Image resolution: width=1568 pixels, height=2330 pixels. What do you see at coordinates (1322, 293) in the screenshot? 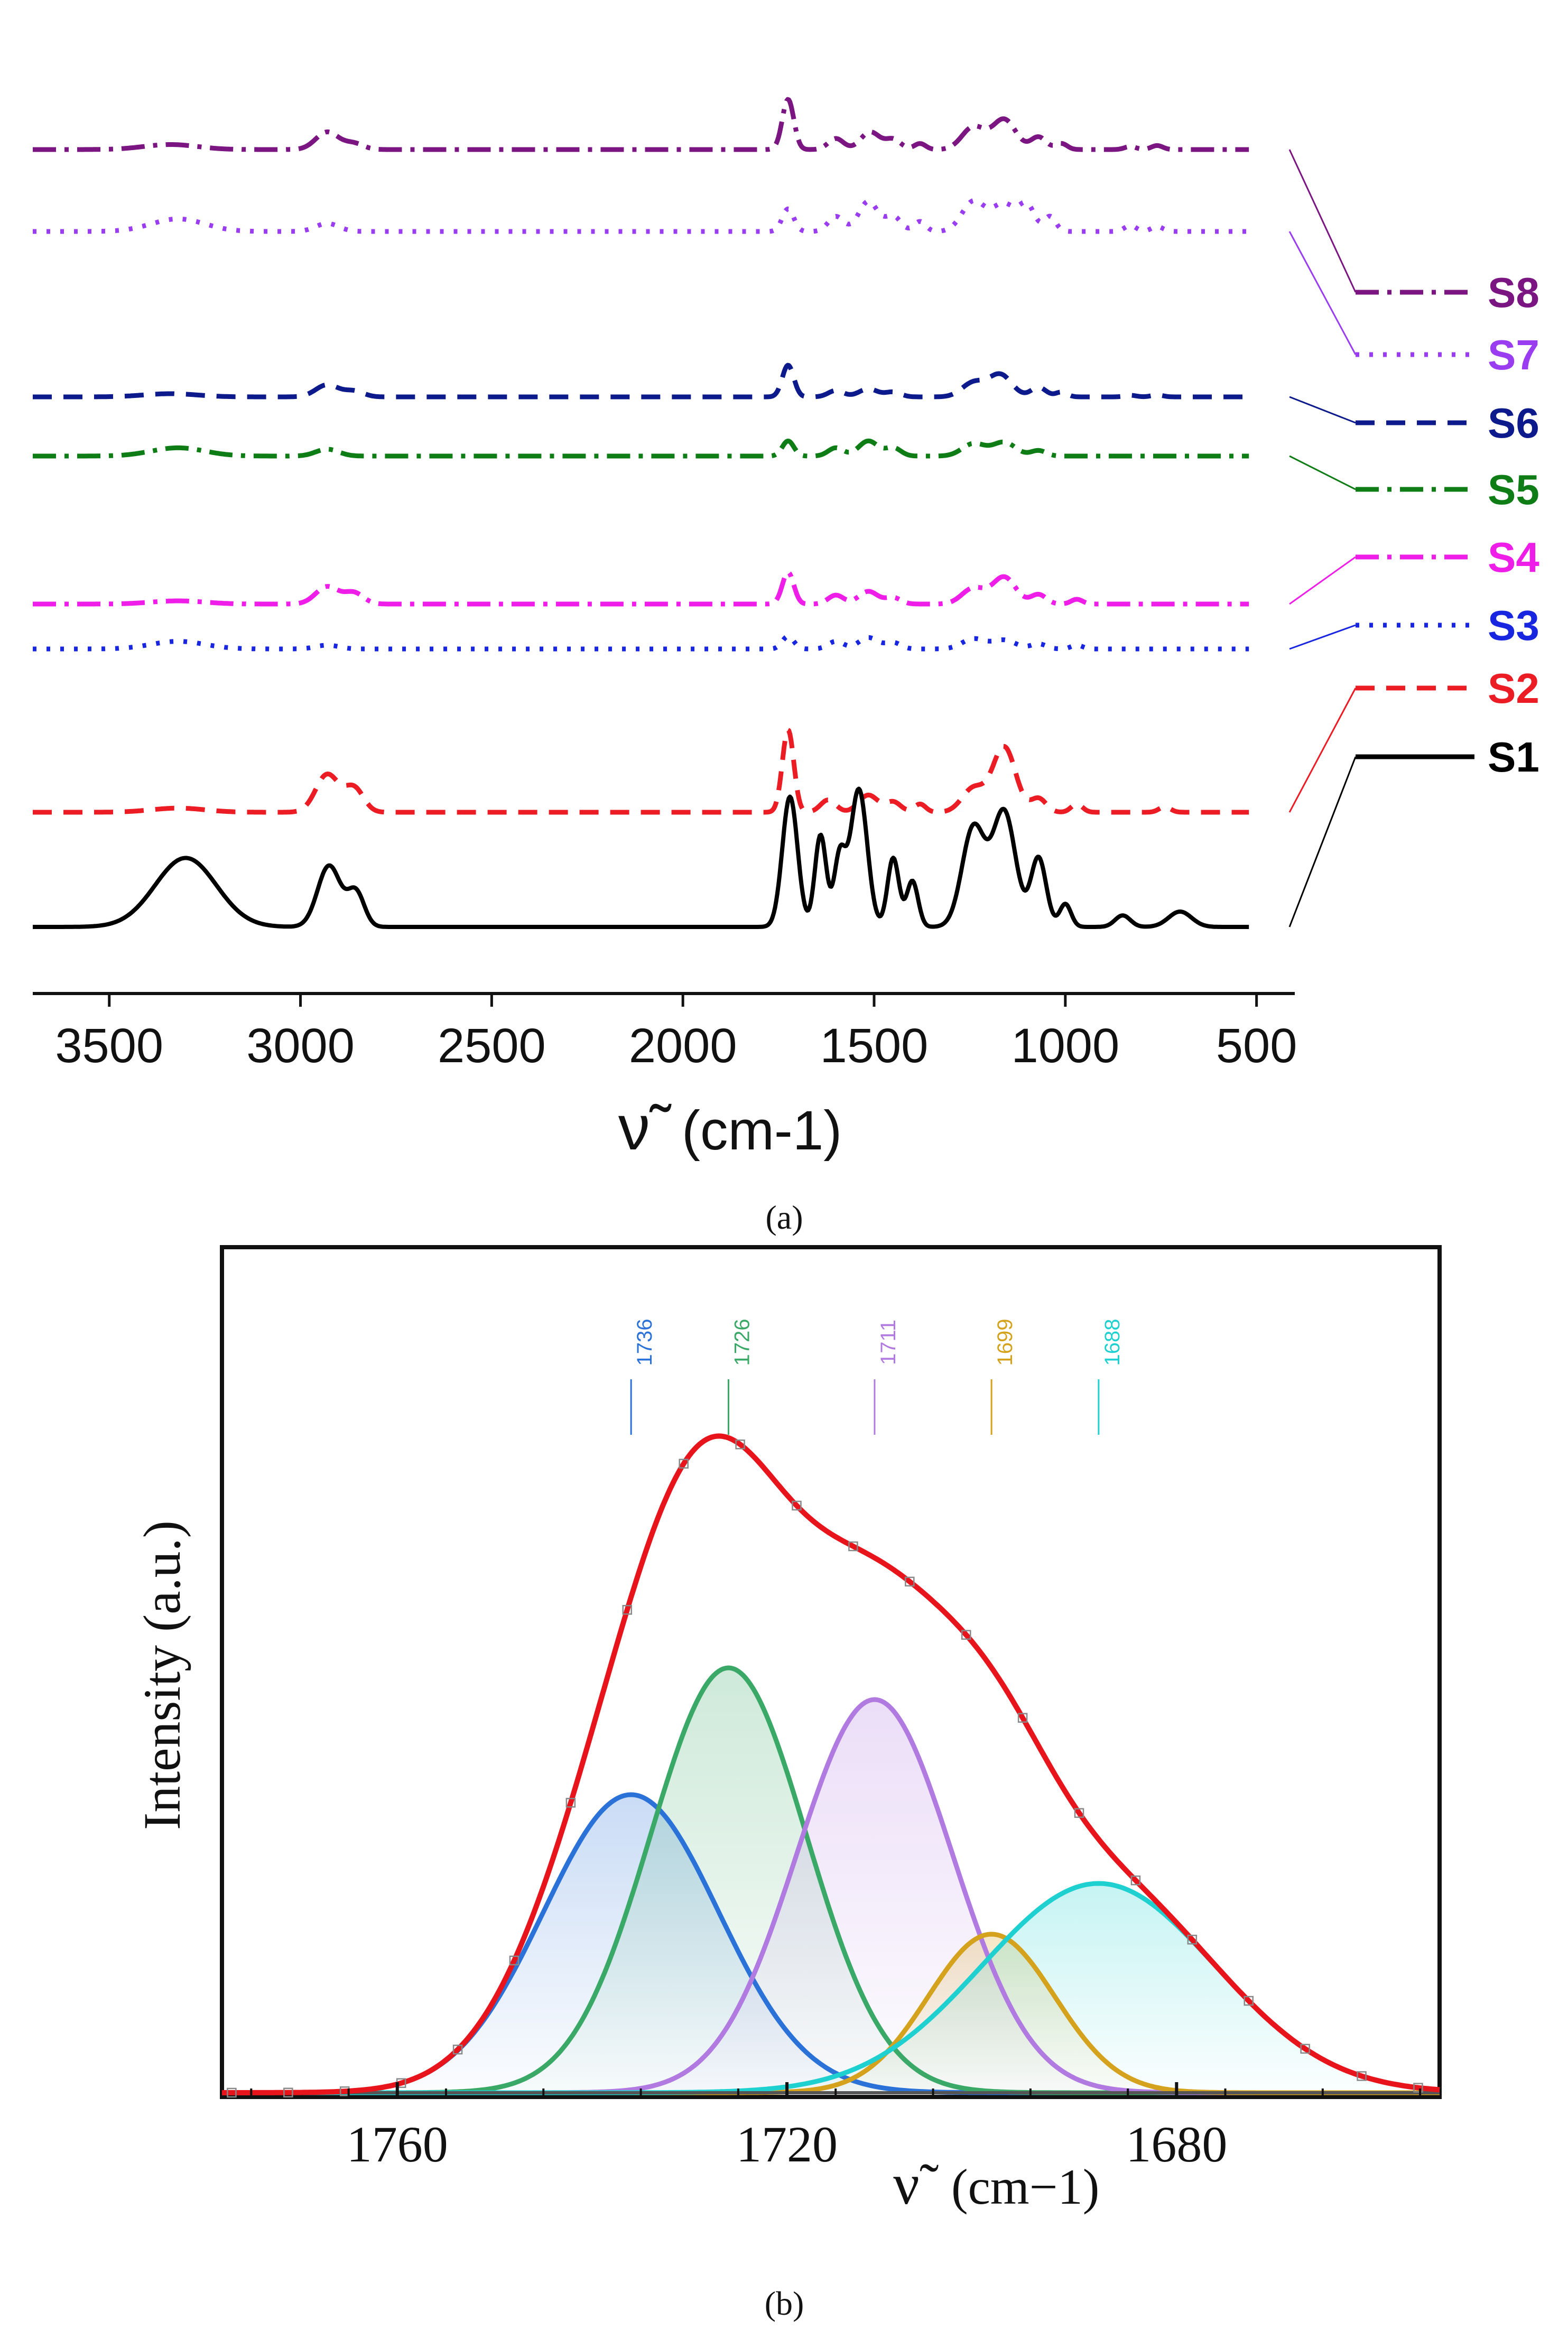
I see `leader-line-s7` at bounding box center [1322, 293].